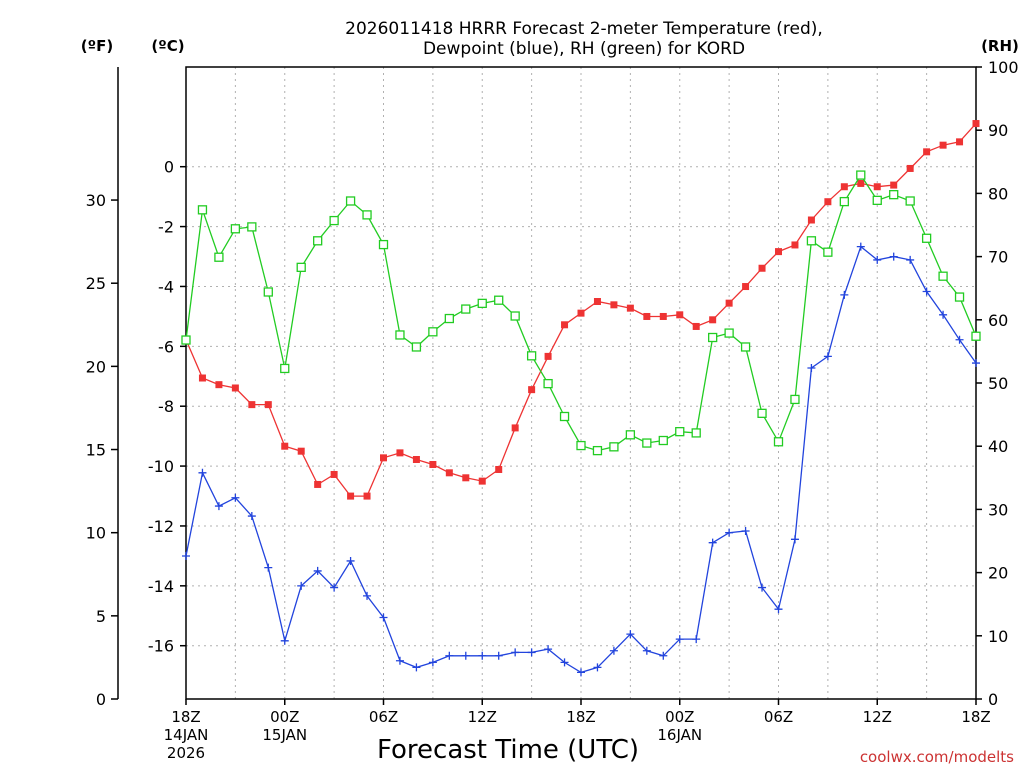 The image size is (1024, 768). Describe the element at coordinates (96, 450) in the screenshot. I see `fahrenheit-tick-label: 15` at that location.